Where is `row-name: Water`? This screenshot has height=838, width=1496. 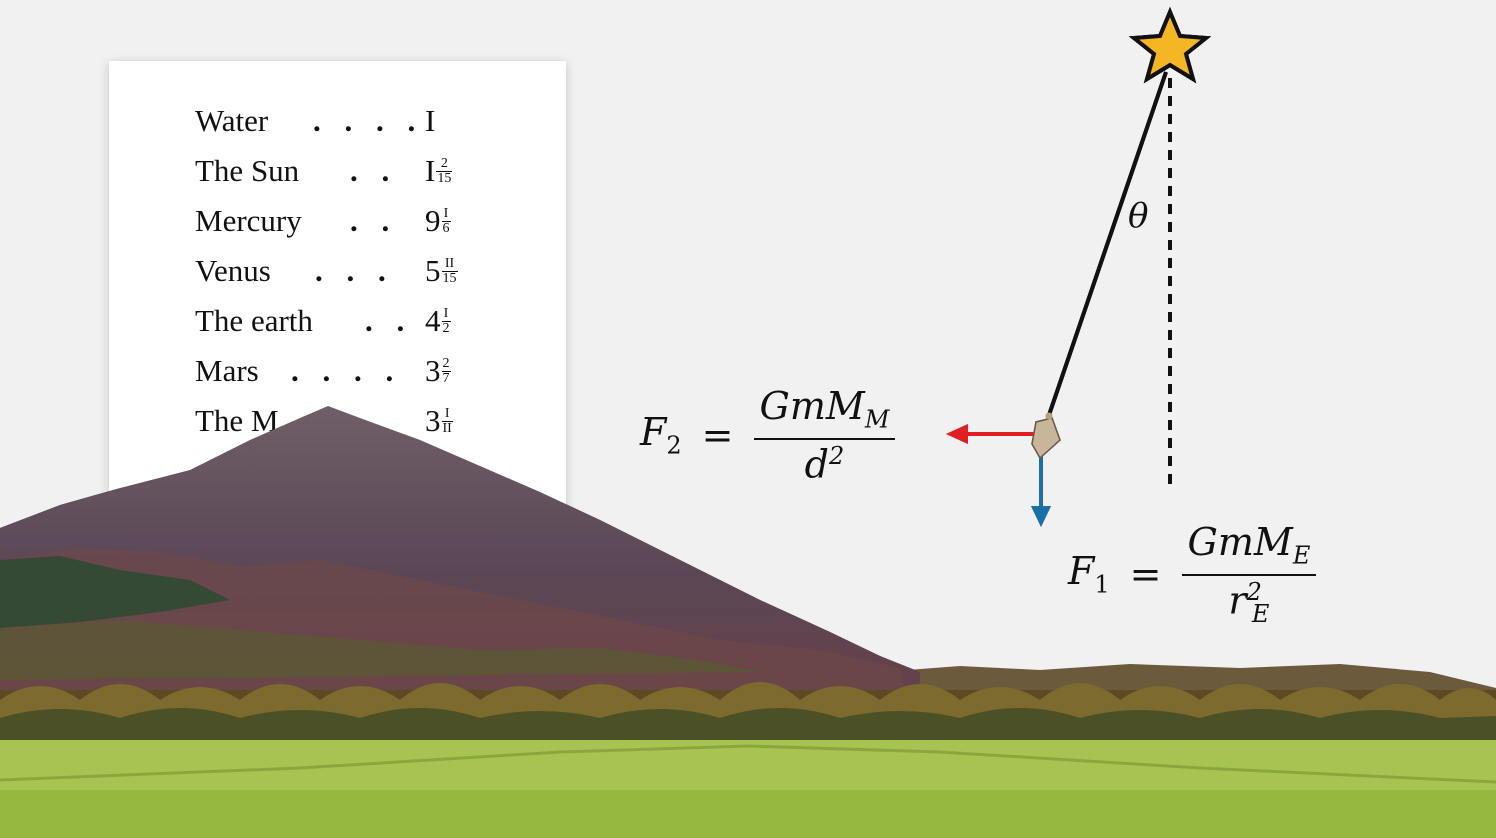 row-name: Water is located at coordinates (232, 120).